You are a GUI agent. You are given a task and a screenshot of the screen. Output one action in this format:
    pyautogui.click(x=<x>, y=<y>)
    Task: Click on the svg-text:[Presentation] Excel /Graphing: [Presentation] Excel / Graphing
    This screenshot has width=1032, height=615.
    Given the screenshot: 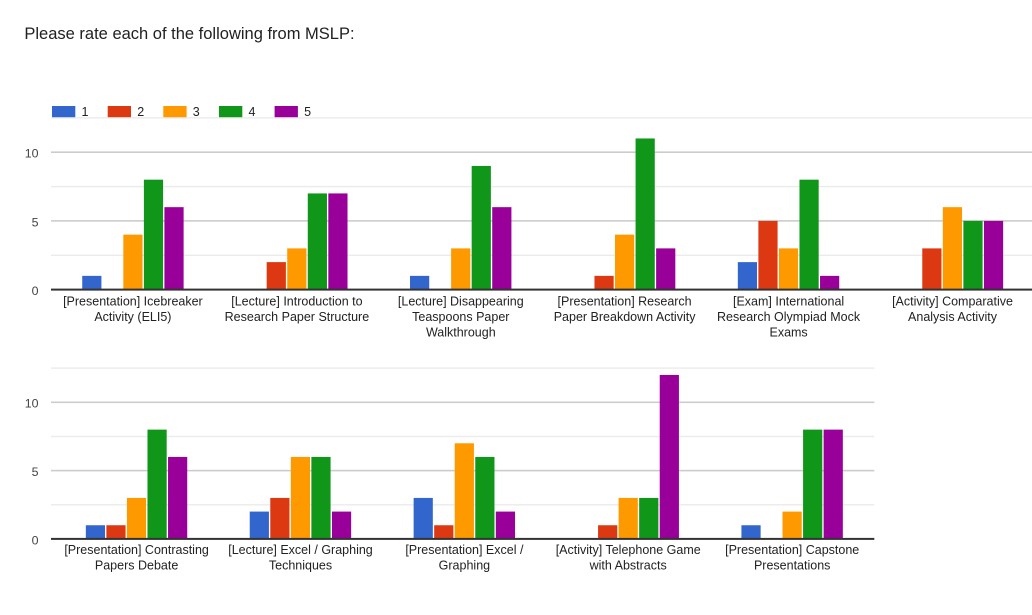 What is the action you would take?
    pyautogui.click(x=464, y=558)
    